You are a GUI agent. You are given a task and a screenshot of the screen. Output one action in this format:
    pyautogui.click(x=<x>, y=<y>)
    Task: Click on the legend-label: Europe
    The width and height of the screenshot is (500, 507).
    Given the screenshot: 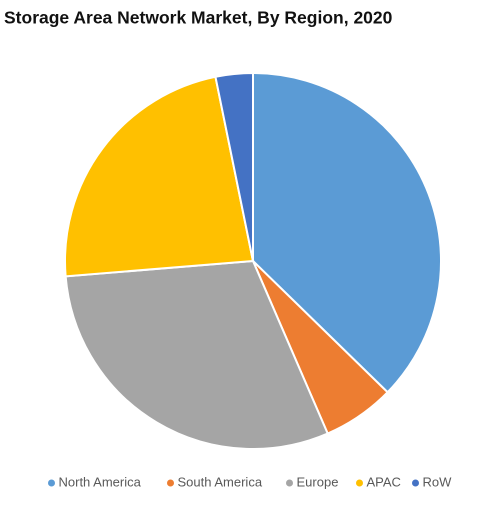 What is the action you would take?
    pyautogui.click(x=318, y=481)
    